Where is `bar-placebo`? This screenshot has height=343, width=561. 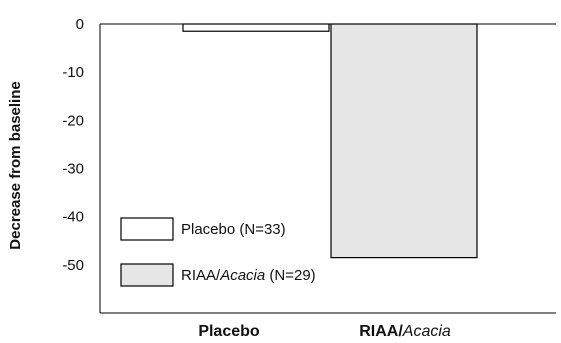 bar-placebo is located at coordinates (256, 27).